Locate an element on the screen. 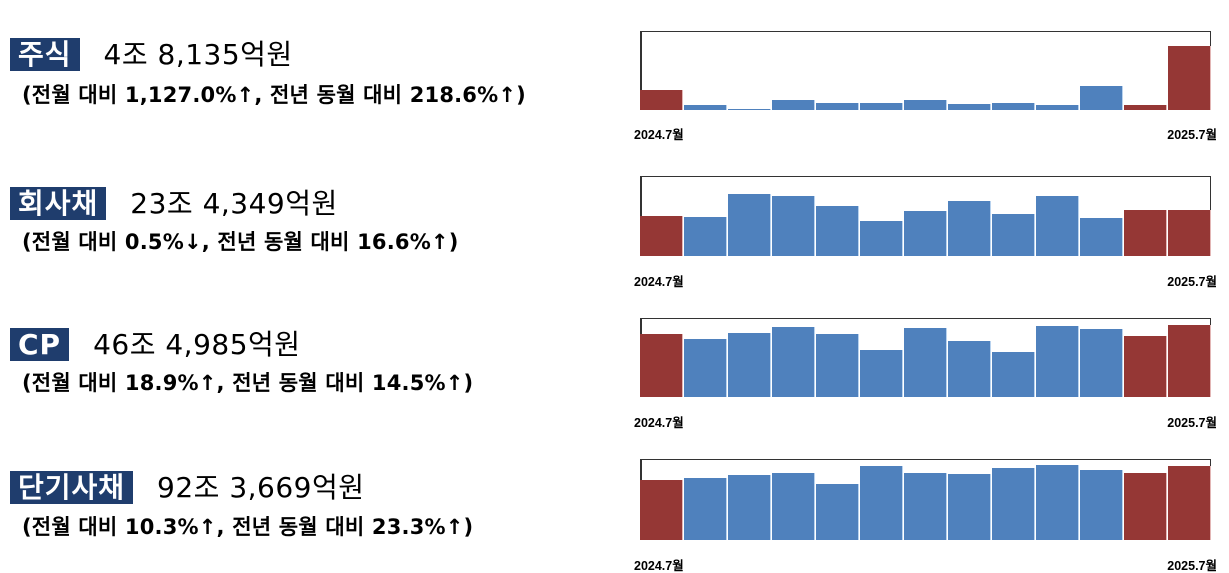 The height and width of the screenshot is (573, 1229). change-rate: (전월 대비 10.3%↑, 전년 동월 대비 23.3%↑) is located at coordinates (248, 527).